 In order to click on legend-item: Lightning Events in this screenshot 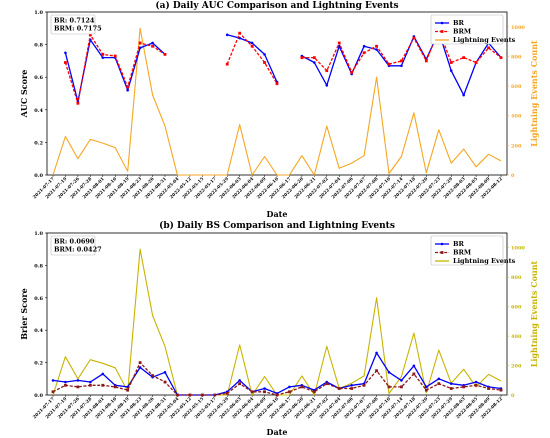, I will do `click(475, 261)`.